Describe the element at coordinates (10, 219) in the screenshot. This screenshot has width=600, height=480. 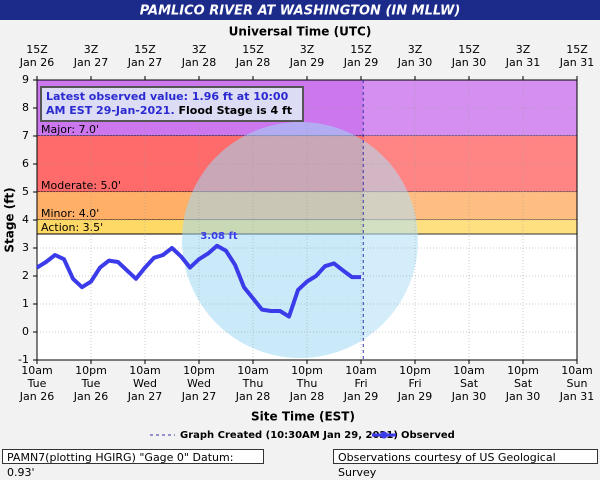
I see `y-axis-title: Stage (ft)` at that location.